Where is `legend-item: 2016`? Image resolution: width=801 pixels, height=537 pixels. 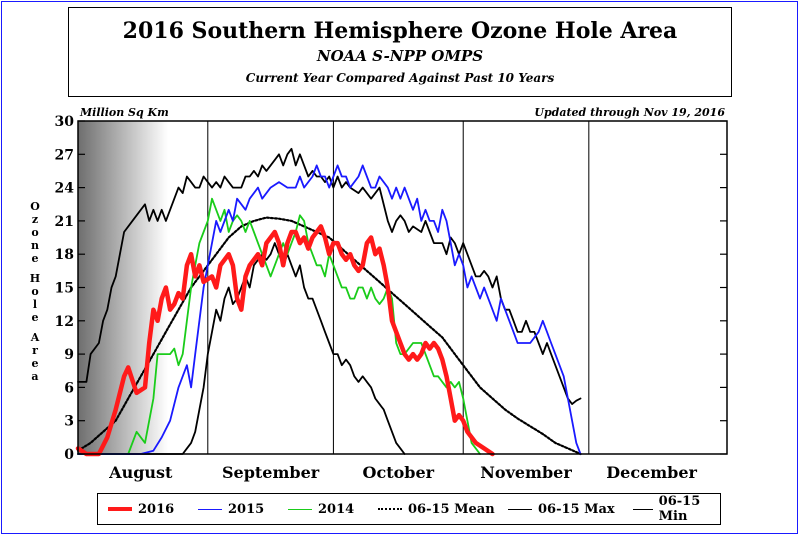
legend-item: 2016 is located at coordinates (141, 509).